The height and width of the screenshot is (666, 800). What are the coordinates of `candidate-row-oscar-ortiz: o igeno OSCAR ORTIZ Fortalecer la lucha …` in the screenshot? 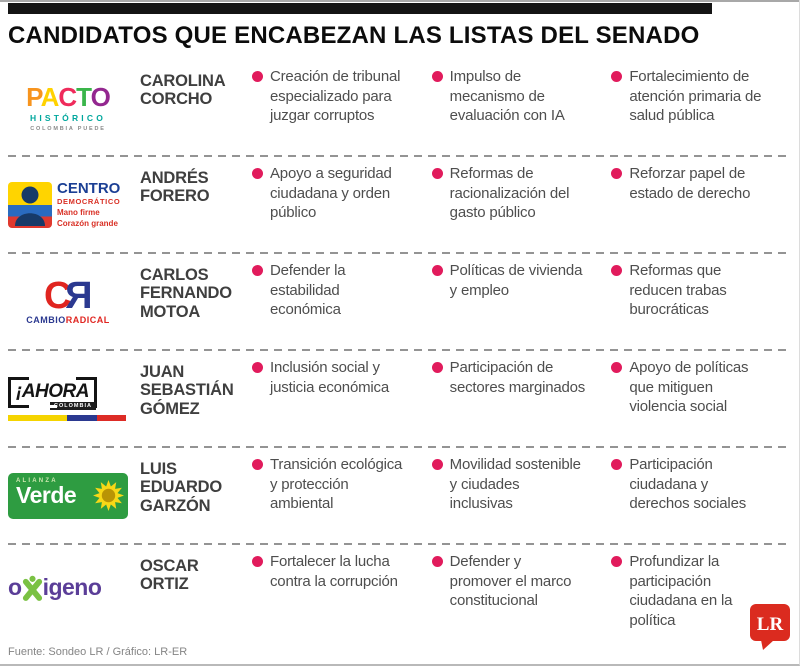 It's located at (399, 587).